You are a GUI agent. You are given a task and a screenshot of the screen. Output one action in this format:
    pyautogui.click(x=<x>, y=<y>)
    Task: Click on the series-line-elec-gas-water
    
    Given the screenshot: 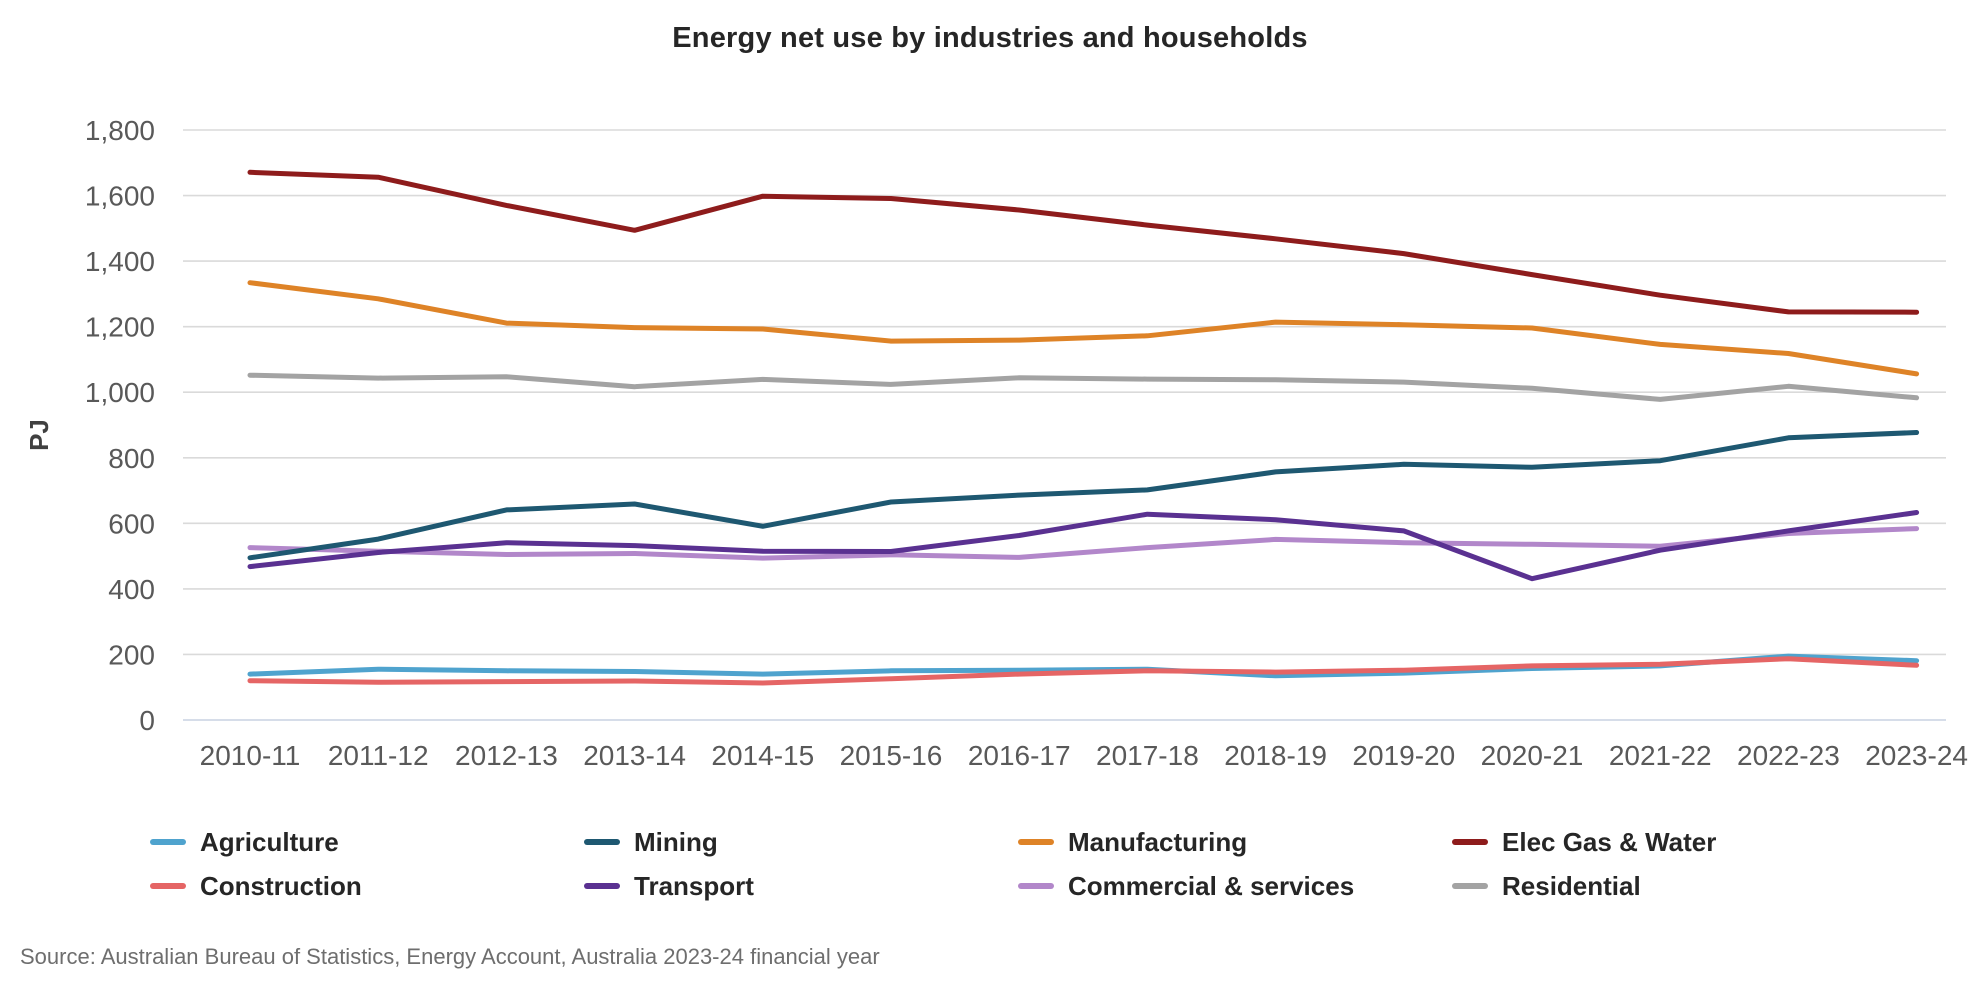 What is the action you would take?
    pyautogui.click(x=1083, y=242)
    